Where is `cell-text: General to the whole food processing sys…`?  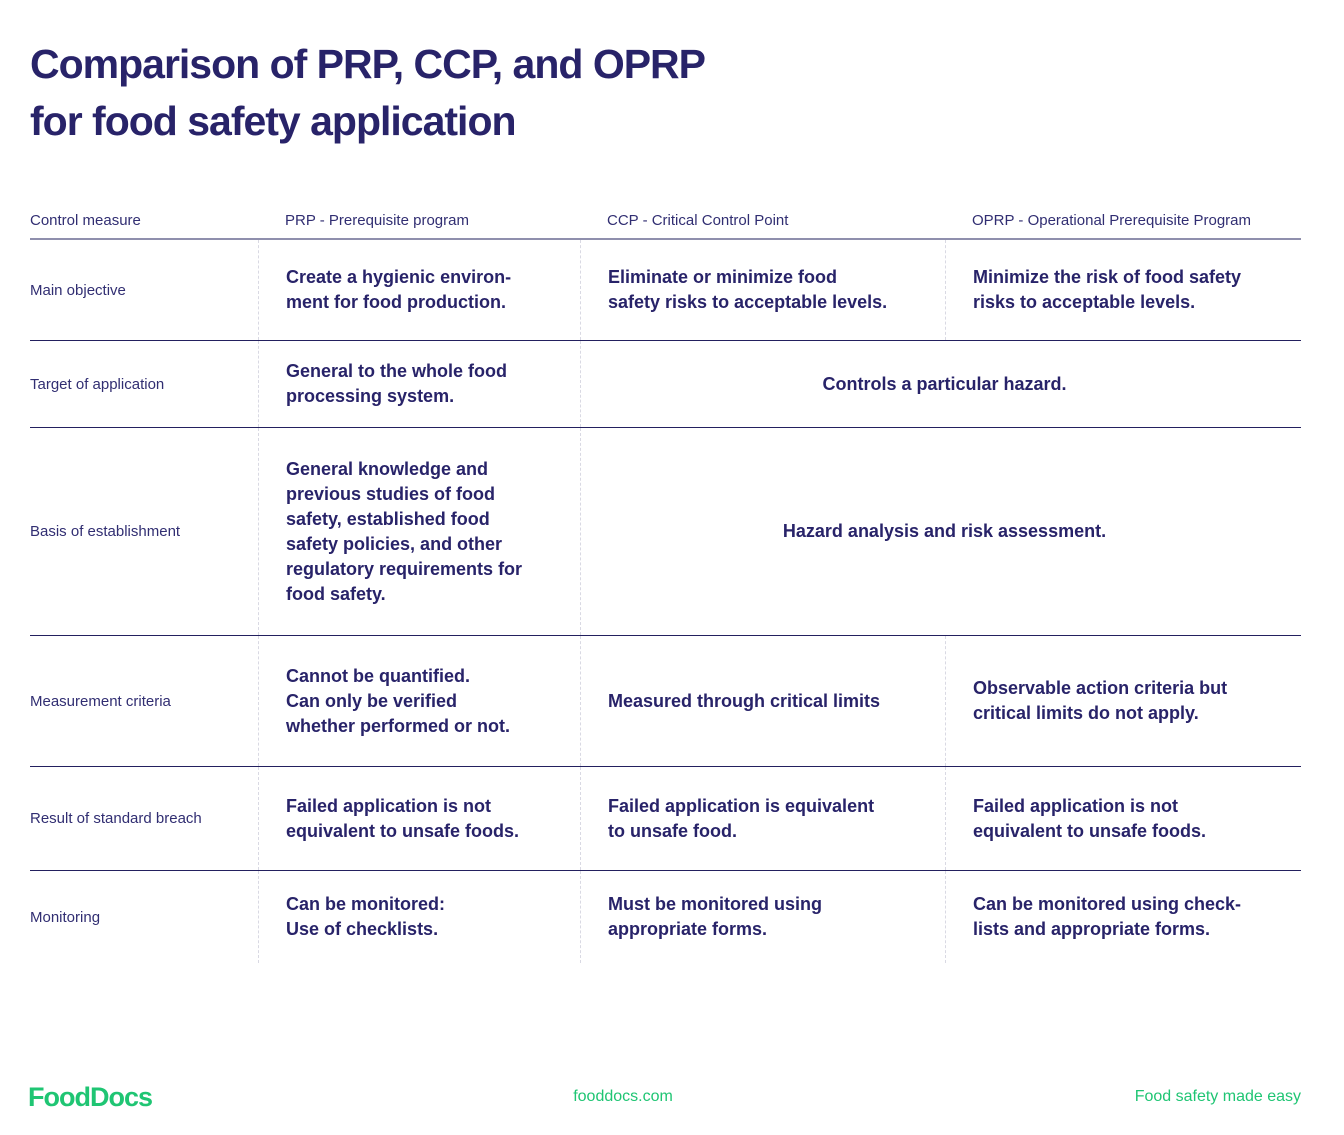 cell-text: General to the whole food processing sys… is located at coordinates (397, 383).